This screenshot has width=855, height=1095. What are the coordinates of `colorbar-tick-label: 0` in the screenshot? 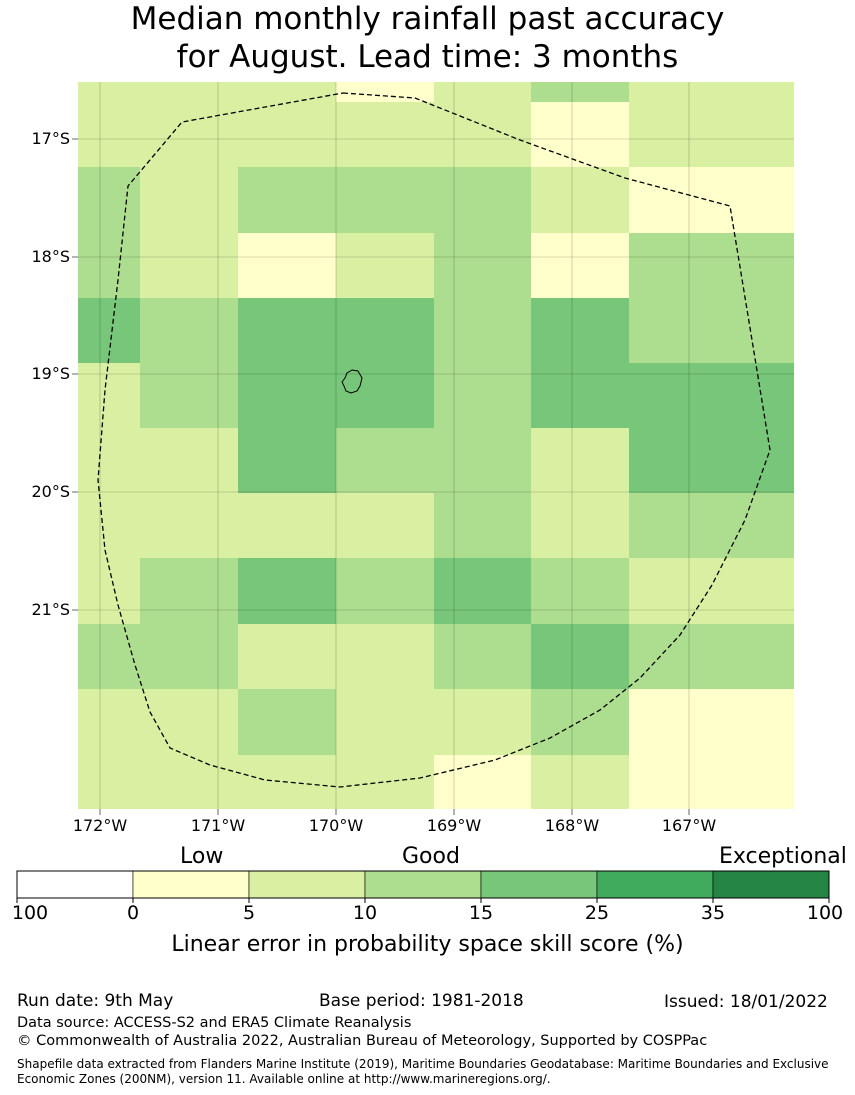 It's located at (133, 913).